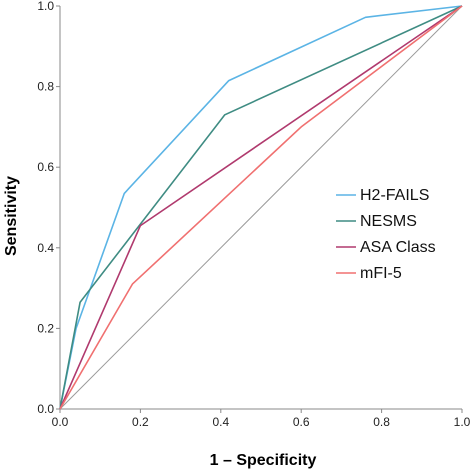 This screenshot has height=471, width=474. Describe the element at coordinates (263, 460) in the screenshot. I see `x-axis-title: 1 – Specificity` at that location.